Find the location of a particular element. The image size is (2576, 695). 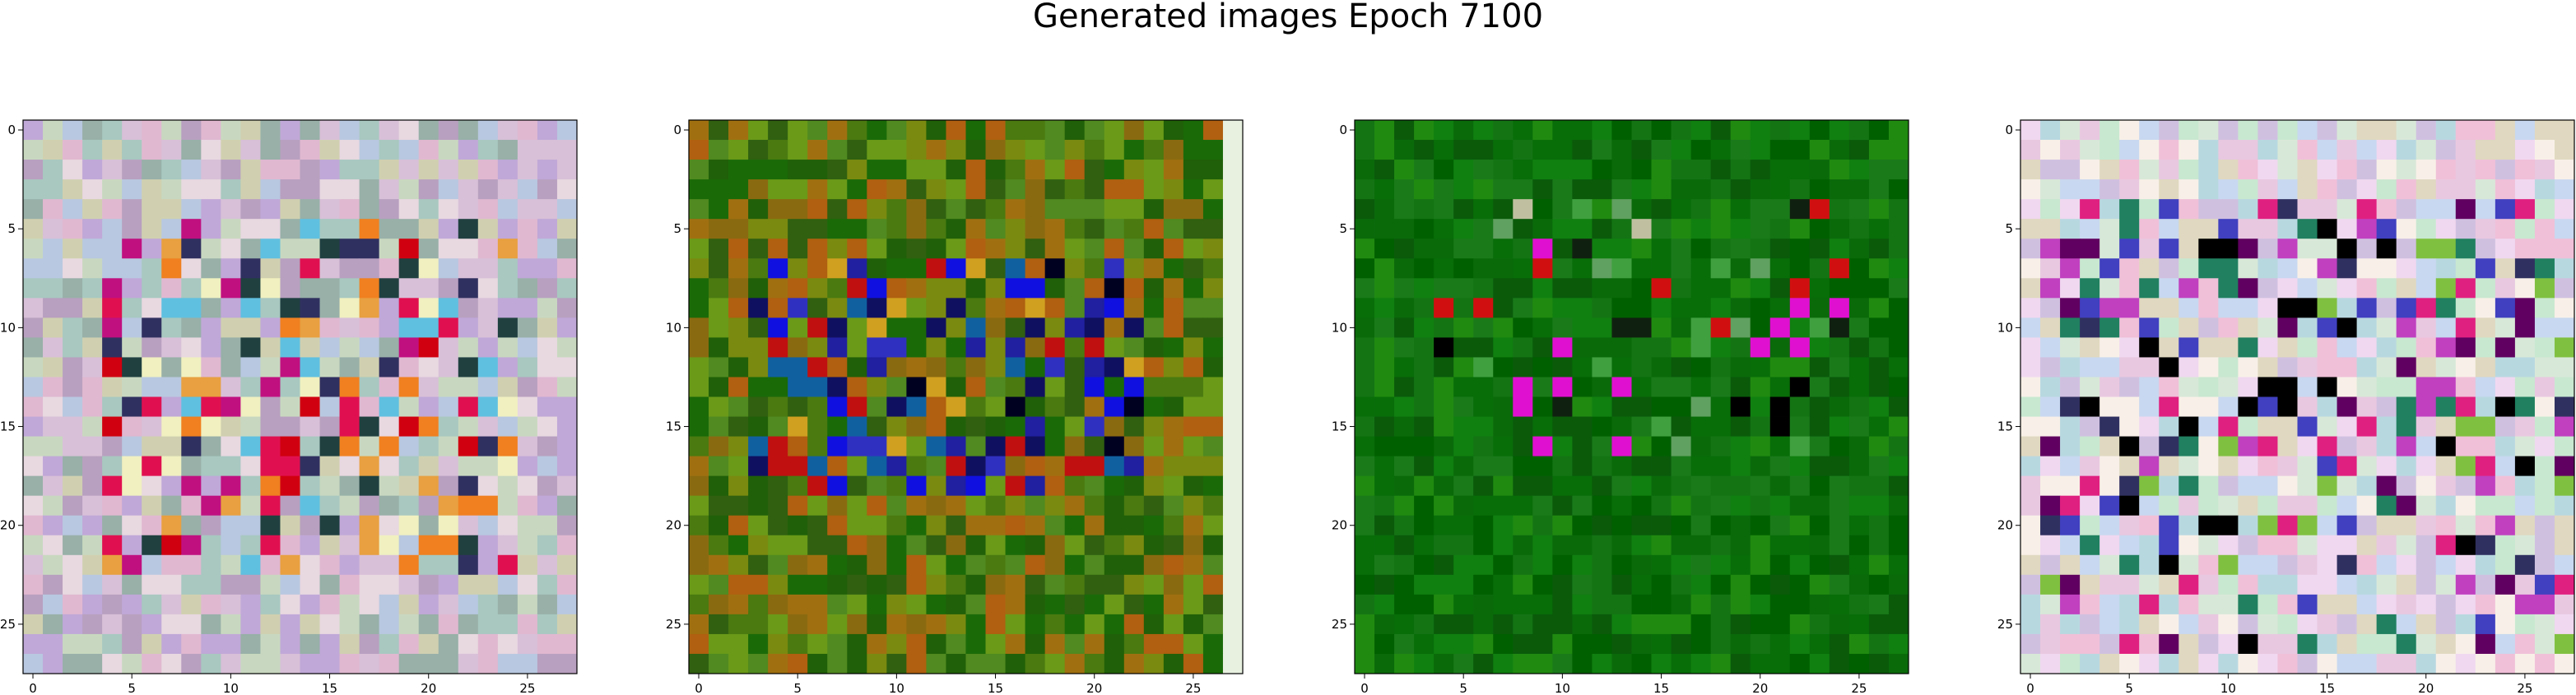

x-tick-label: 25 is located at coordinates (2524, 688).